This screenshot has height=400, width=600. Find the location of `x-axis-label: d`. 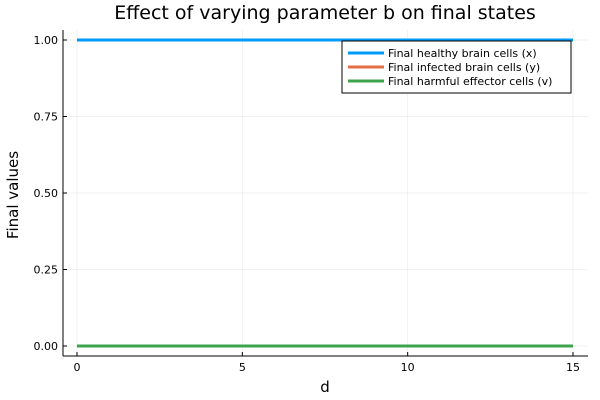

x-axis-label: d is located at coordinates (325, 387).